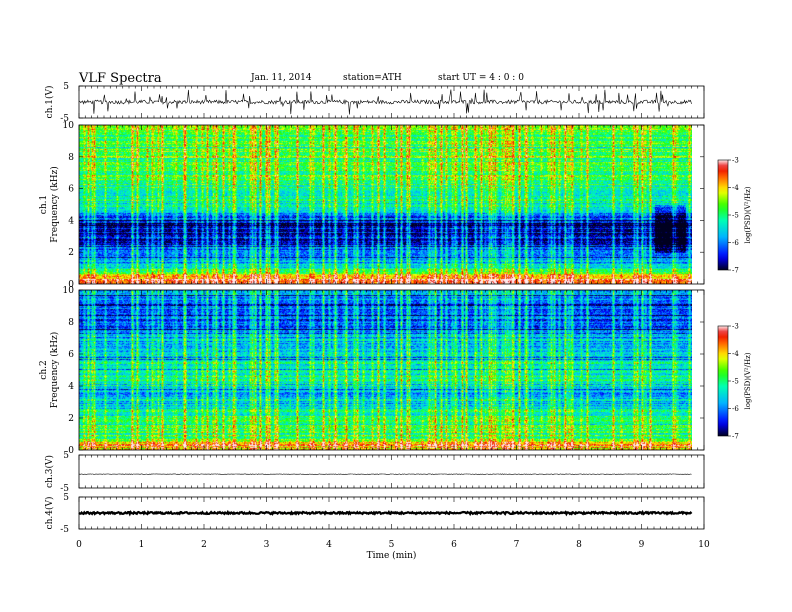 This screenshot has height=612, width=792. I want to click on ch4-waveform-ytick-label: -5, so click(64, 530).